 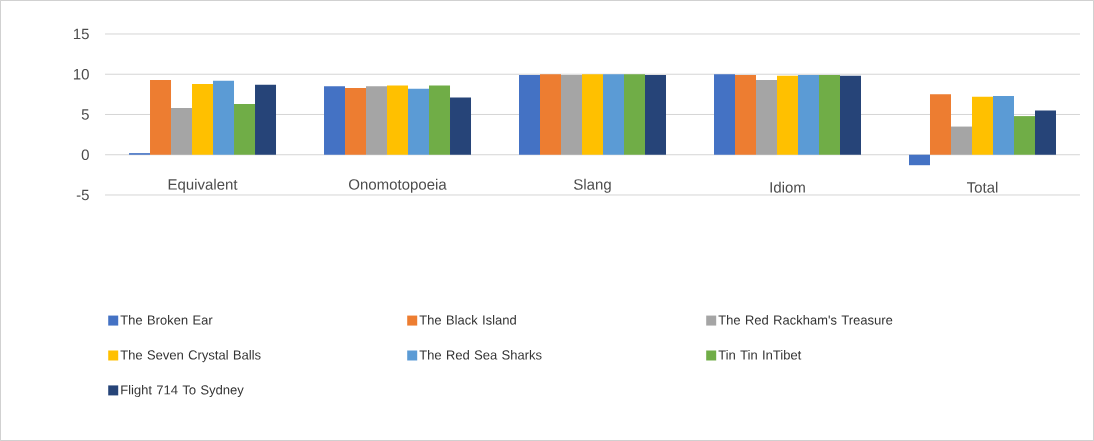 I want to click on y-tick-label: 15, so click(x=81, y=34).